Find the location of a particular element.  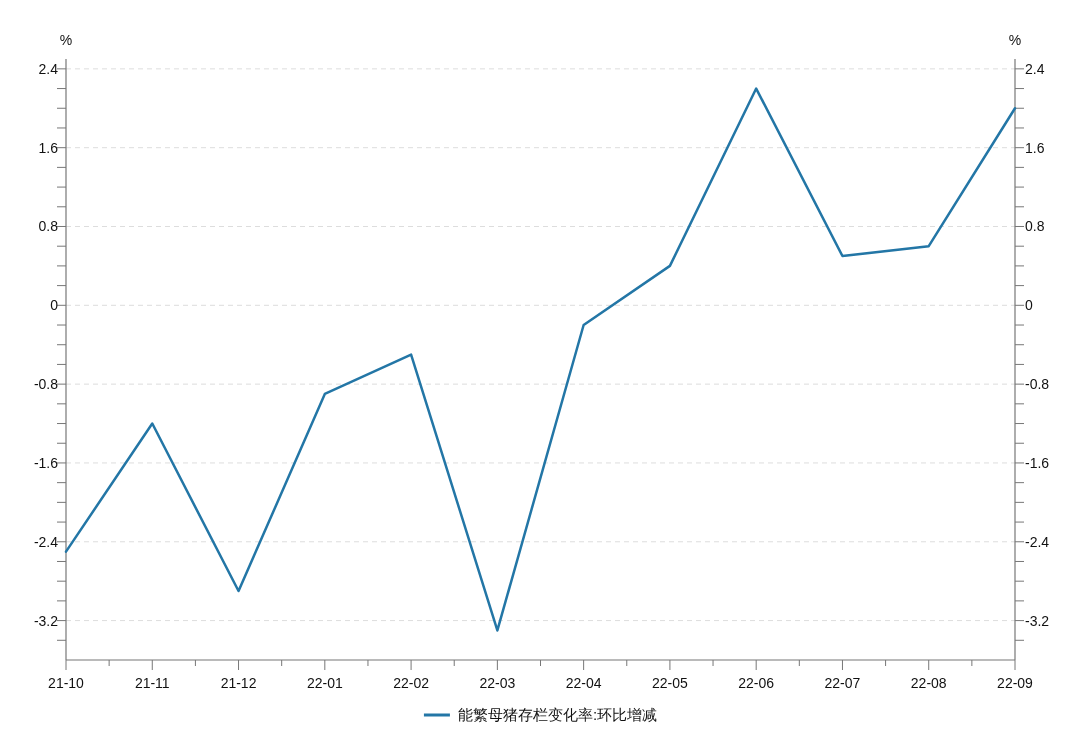

y2-tick-label: 0.8 is located at coordinates (1035, 226).